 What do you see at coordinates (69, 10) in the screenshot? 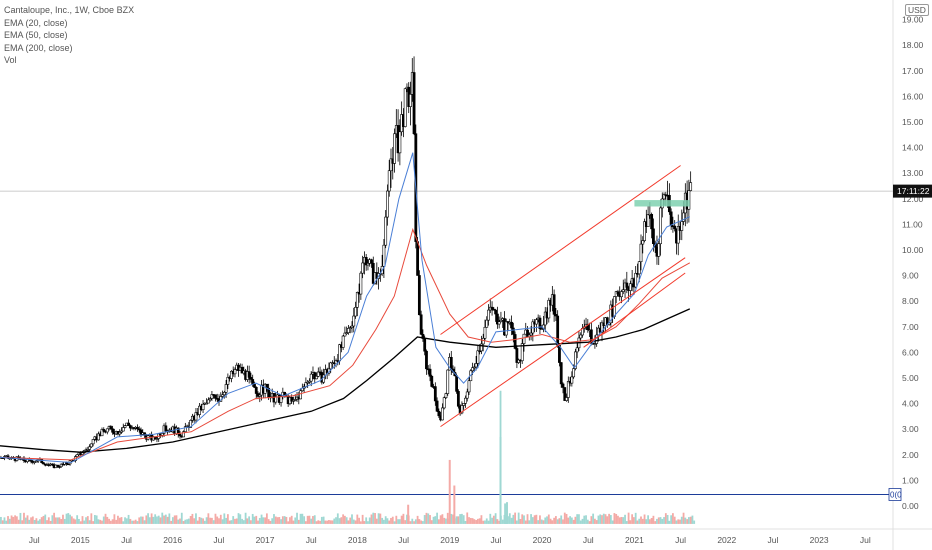
I see `legend-title: Cantaloupe, Inc., 1W, Cboe BZX` at bounding box center [69, 10].